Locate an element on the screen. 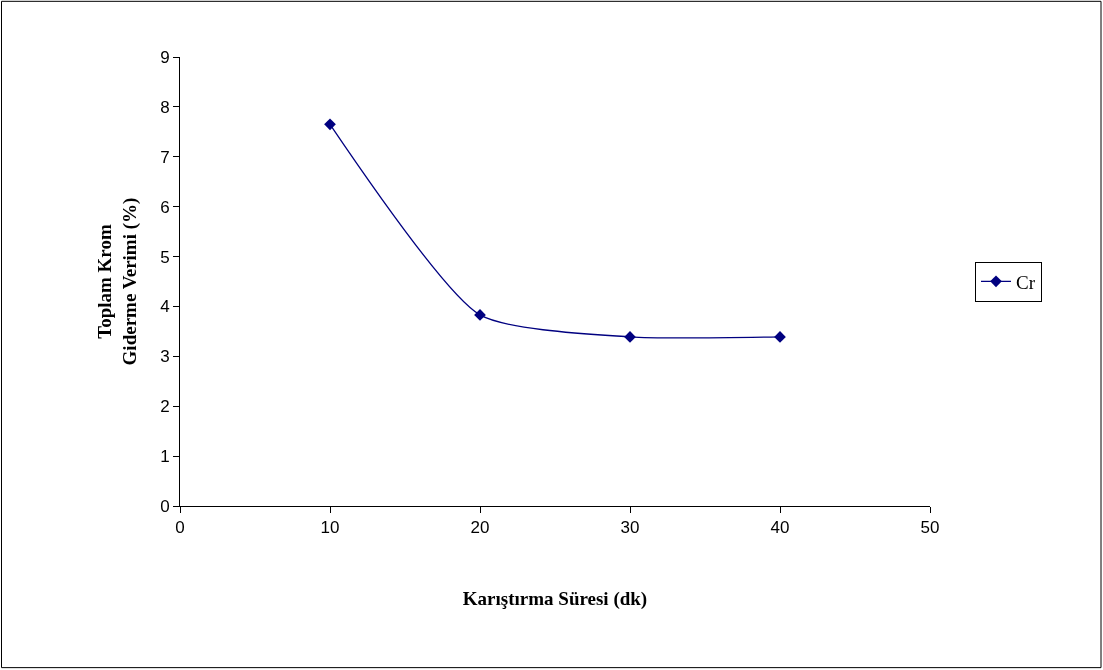 Image resolution: width=1103 pixels, height=670 pixels. y-tick-label: 6 is located at coordinates (165, 207).